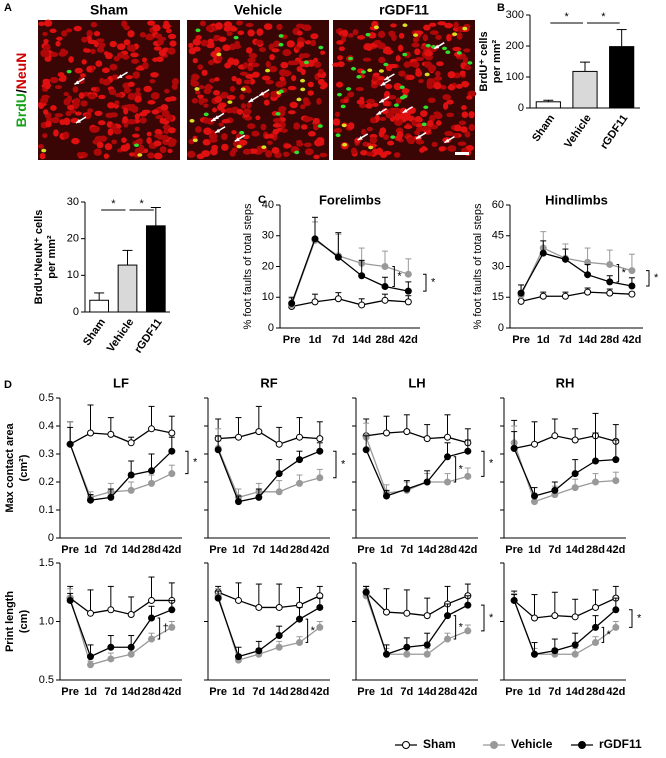 This screenshot has height=758, width=666. What do you see at coordinates (248, 266) in the screenshot?
I see `y-axis-label: % foot faults of total steps` at bounding box center [248, 266].